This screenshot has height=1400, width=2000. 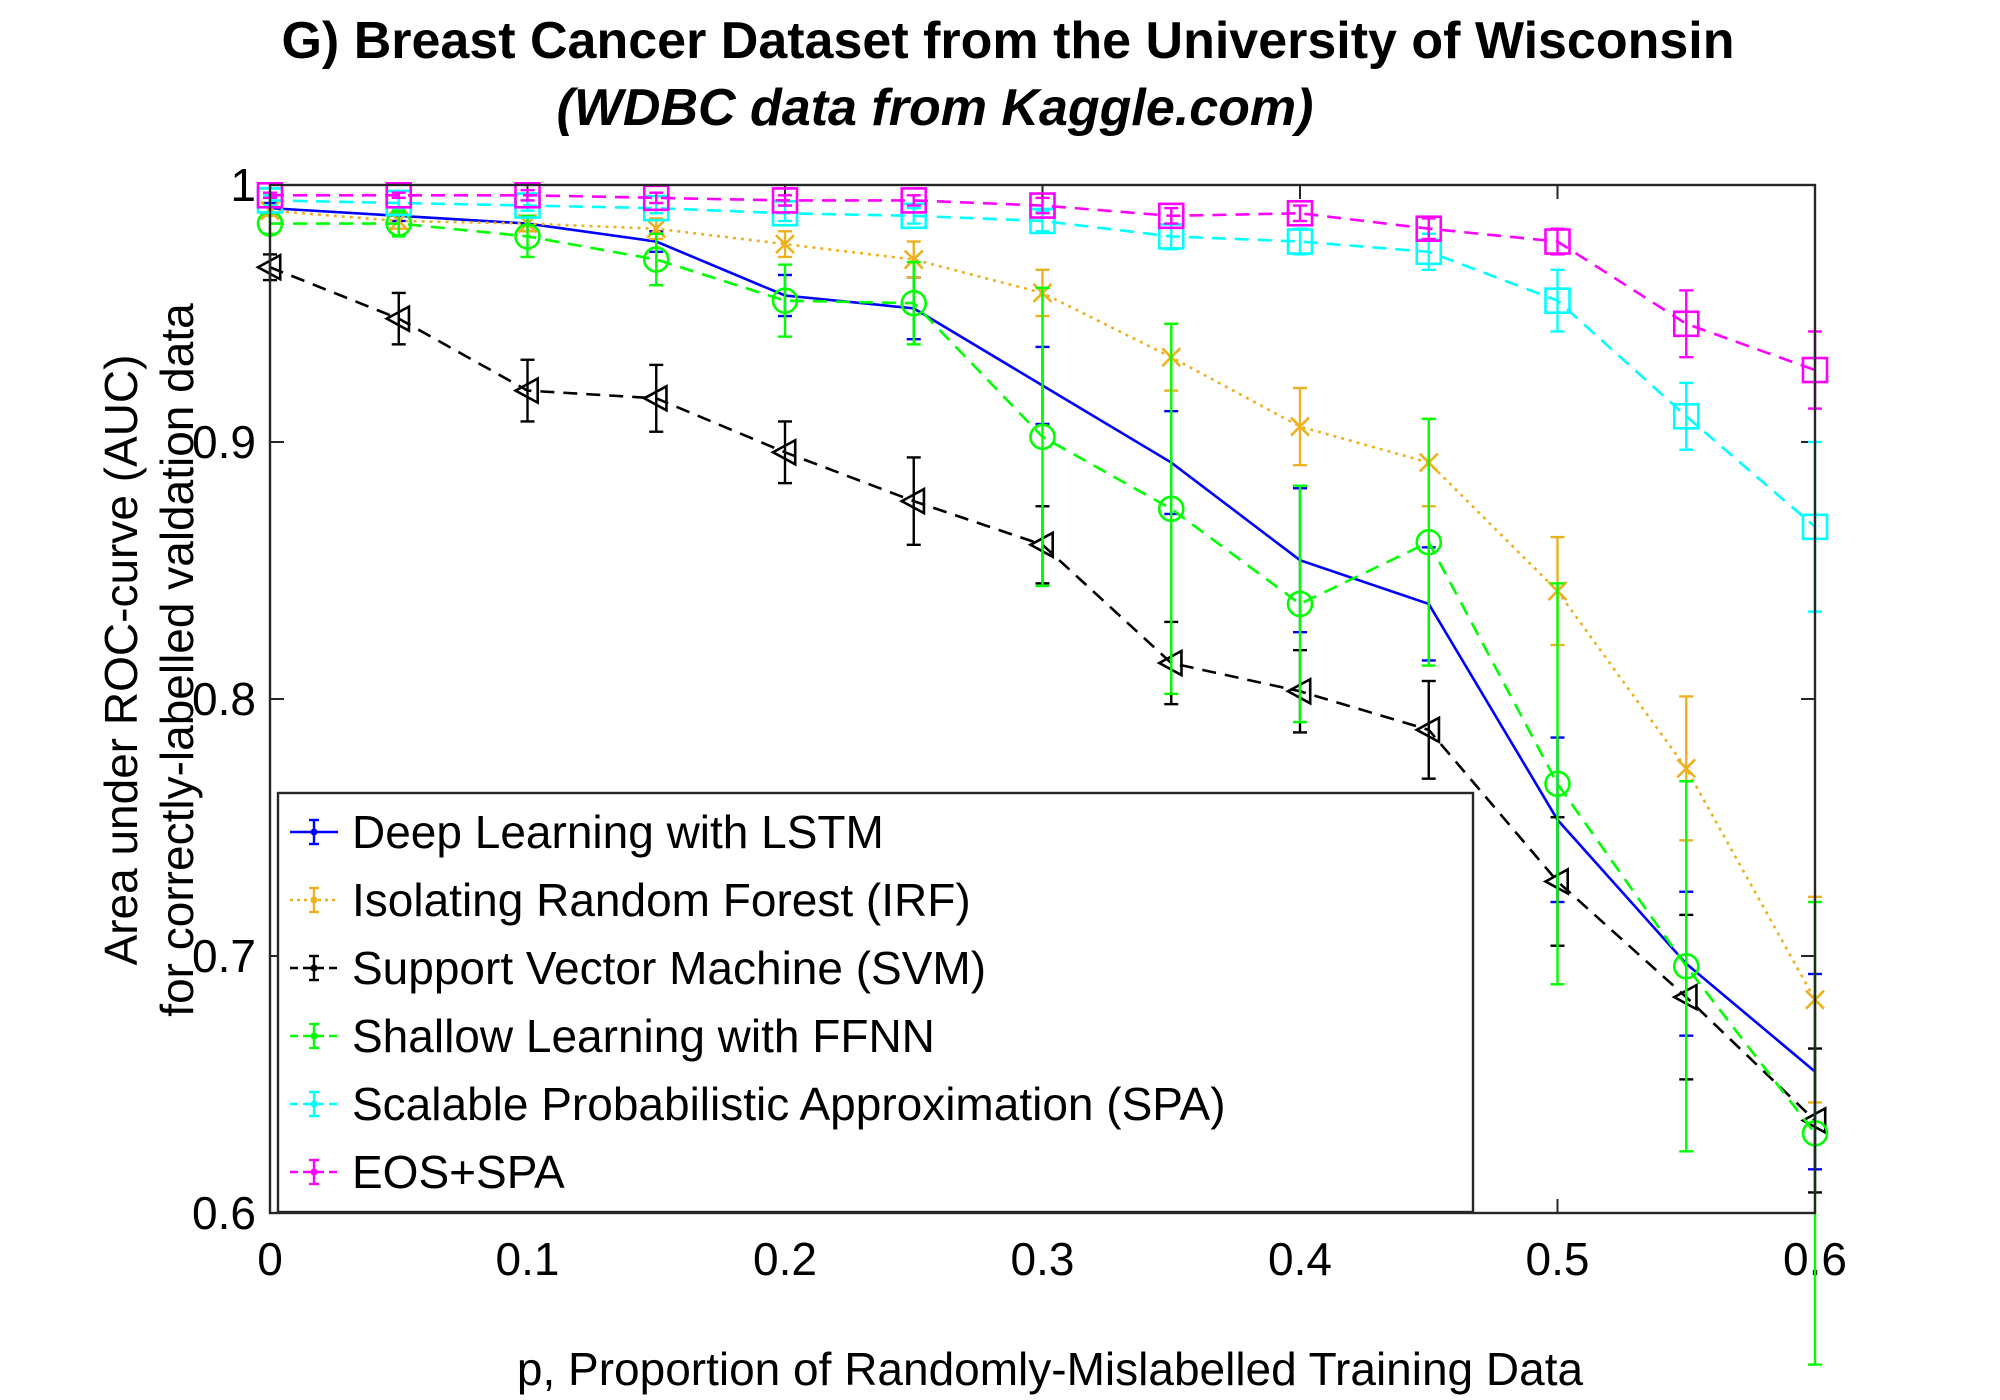 I want to click on x-tick-label: 0.4, so click(x=1300, y=1259).